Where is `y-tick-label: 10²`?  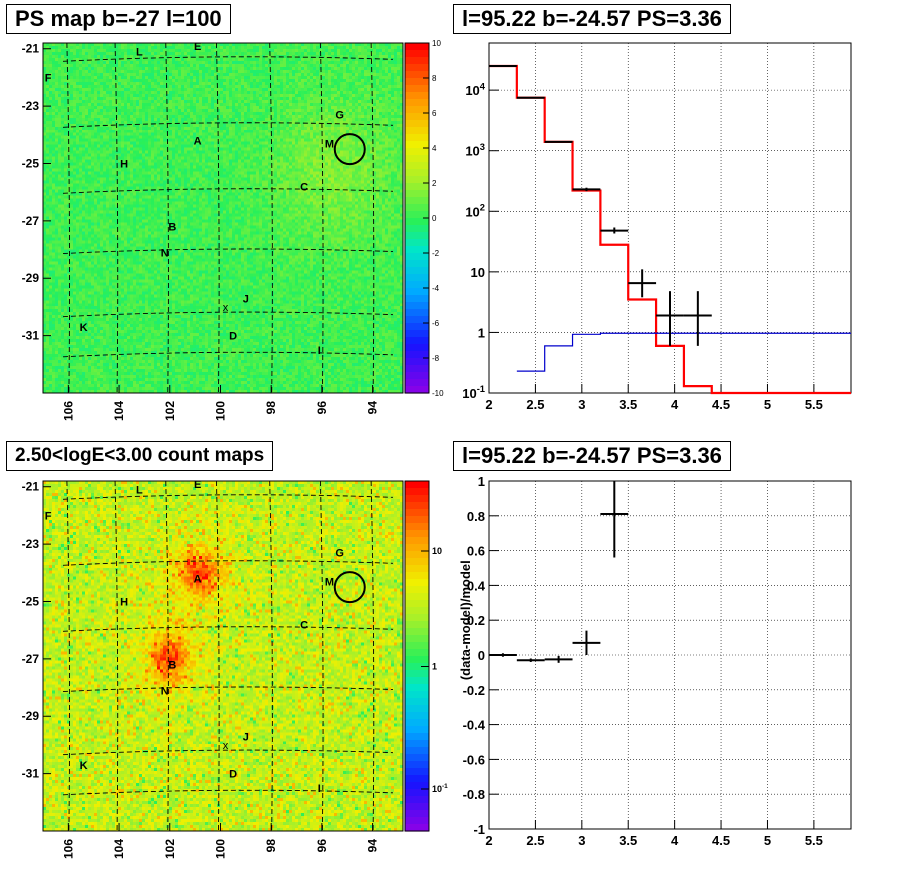
y-tick-label: 10² is located at coordinates (475, 210).